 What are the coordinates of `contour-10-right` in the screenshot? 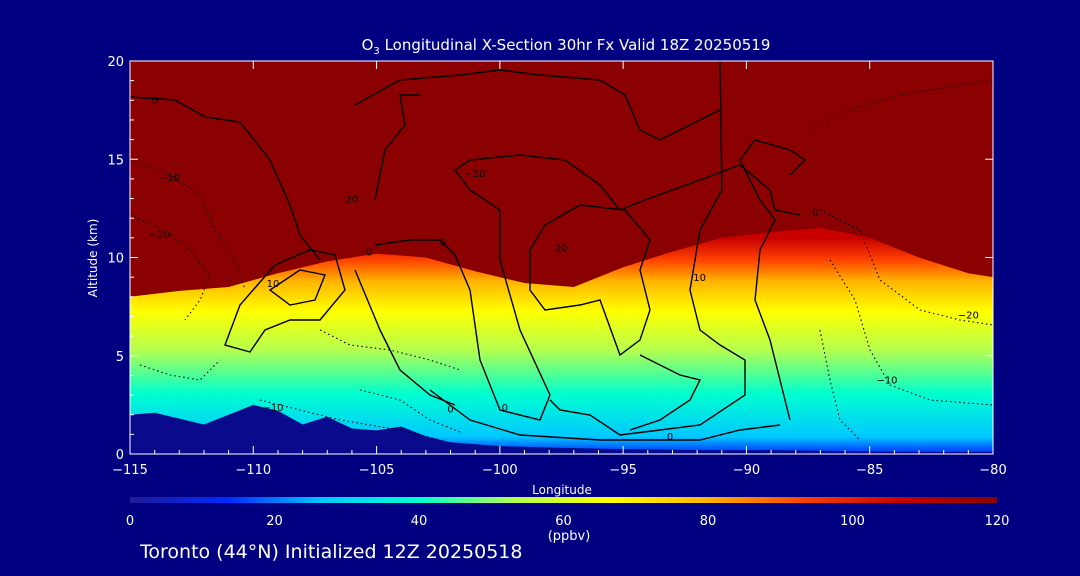 It's located at (647, 248).